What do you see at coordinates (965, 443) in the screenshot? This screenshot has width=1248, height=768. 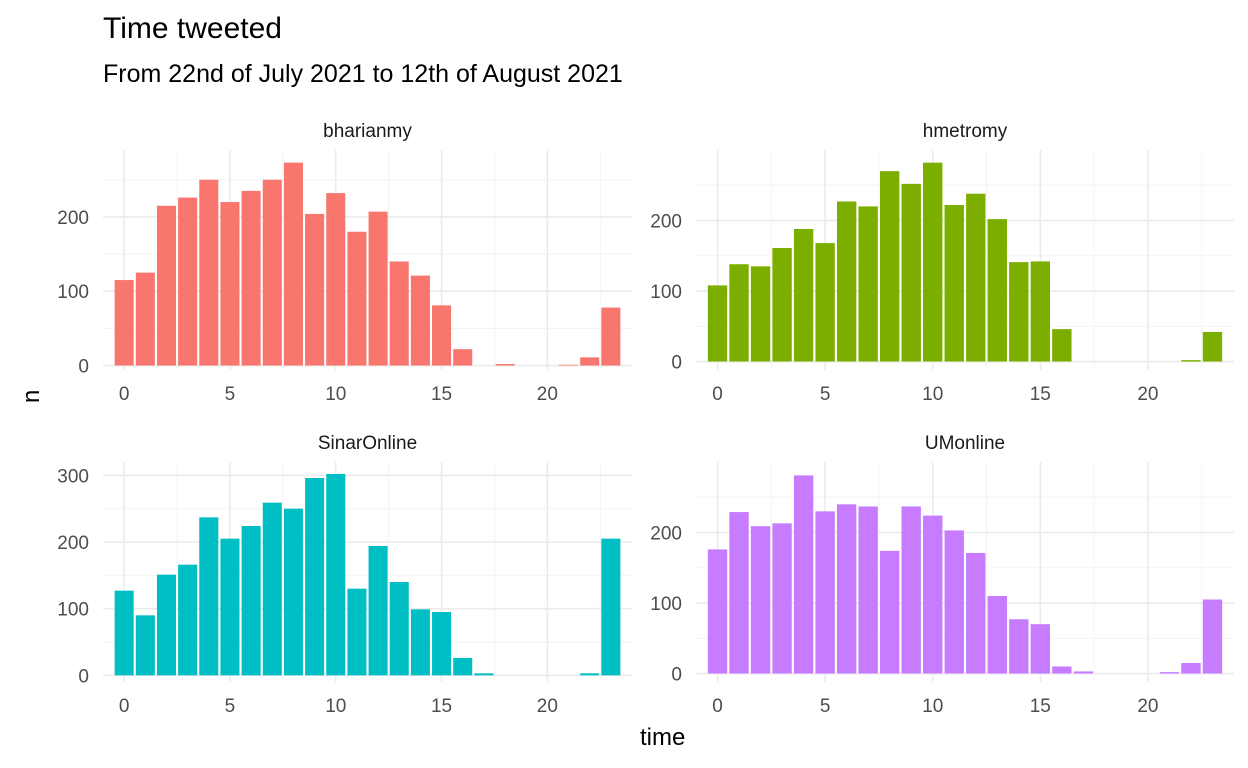 I see `facet-label-UMonline: UMonline` at bounding box center [965, 443].